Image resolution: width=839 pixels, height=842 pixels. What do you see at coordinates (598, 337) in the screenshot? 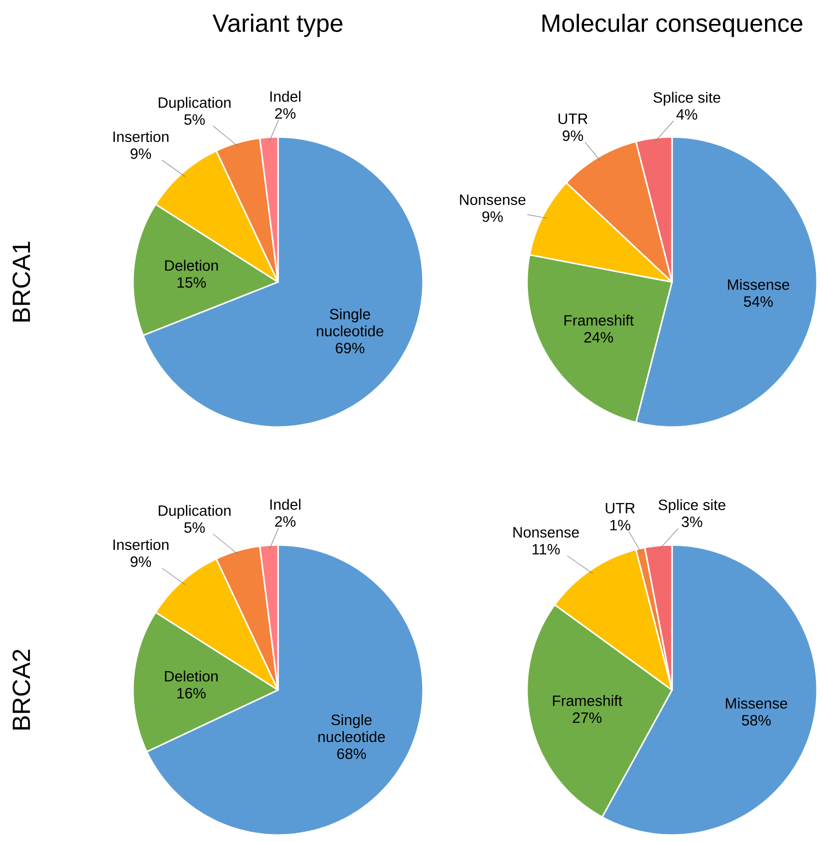
I see `data-label: 24%` at bounding box center [598, 337].